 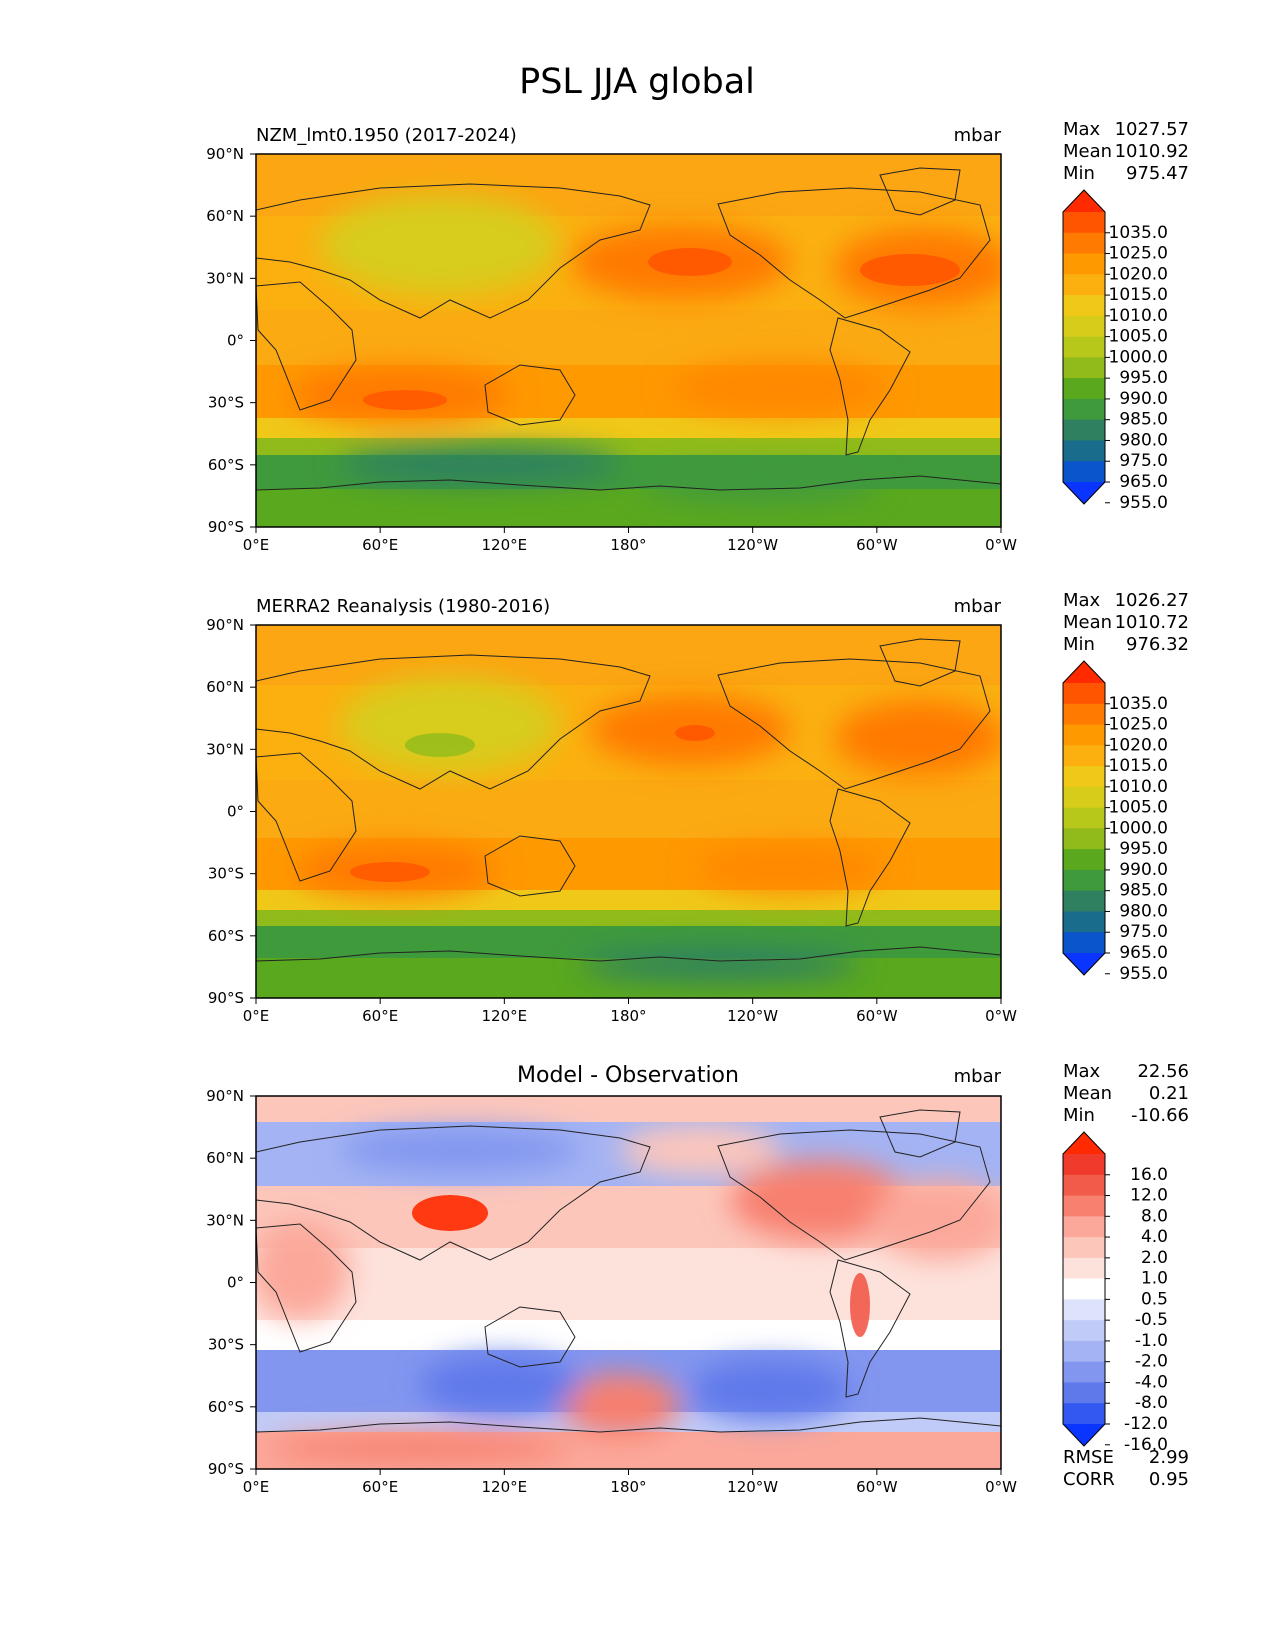 I want to click on stat-value-min: 975.47, so click(x=1157, y=173).